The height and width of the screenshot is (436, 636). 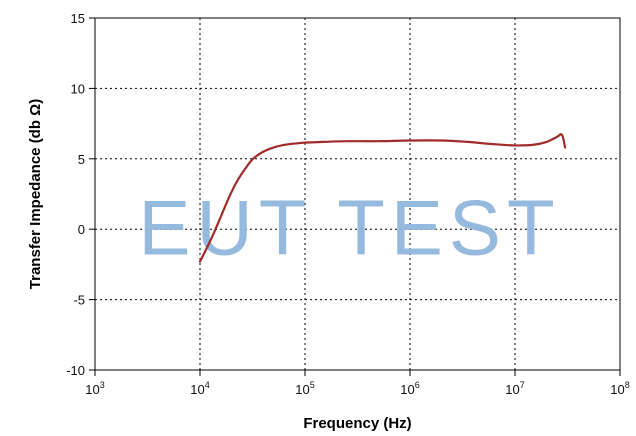 I want to click on x-tick-label: 10⁷, so click(x=514, y=388).